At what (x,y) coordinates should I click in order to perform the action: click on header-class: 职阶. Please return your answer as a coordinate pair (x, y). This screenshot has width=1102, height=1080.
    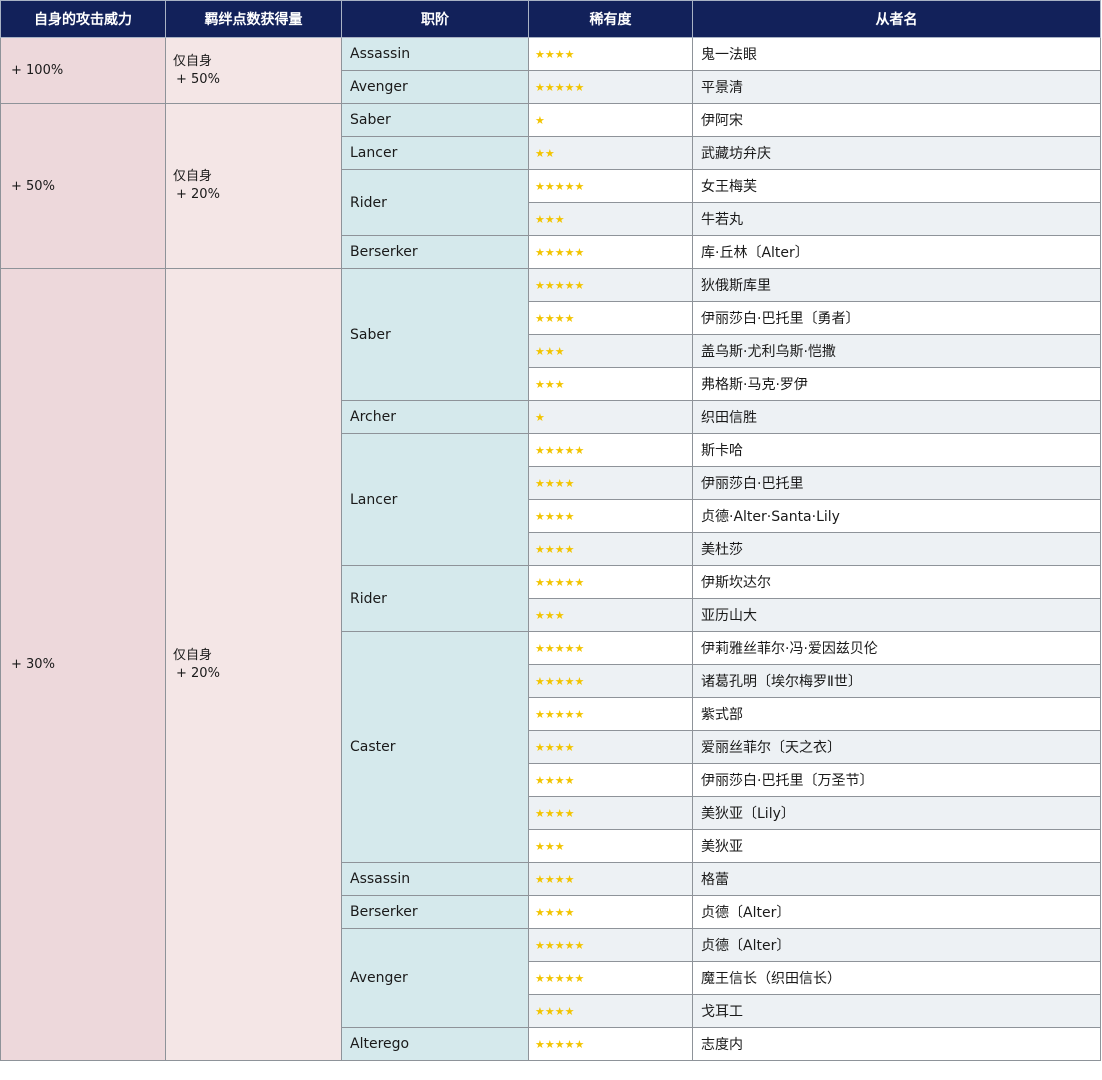
    Looking at the image, I should click on (435, 19).